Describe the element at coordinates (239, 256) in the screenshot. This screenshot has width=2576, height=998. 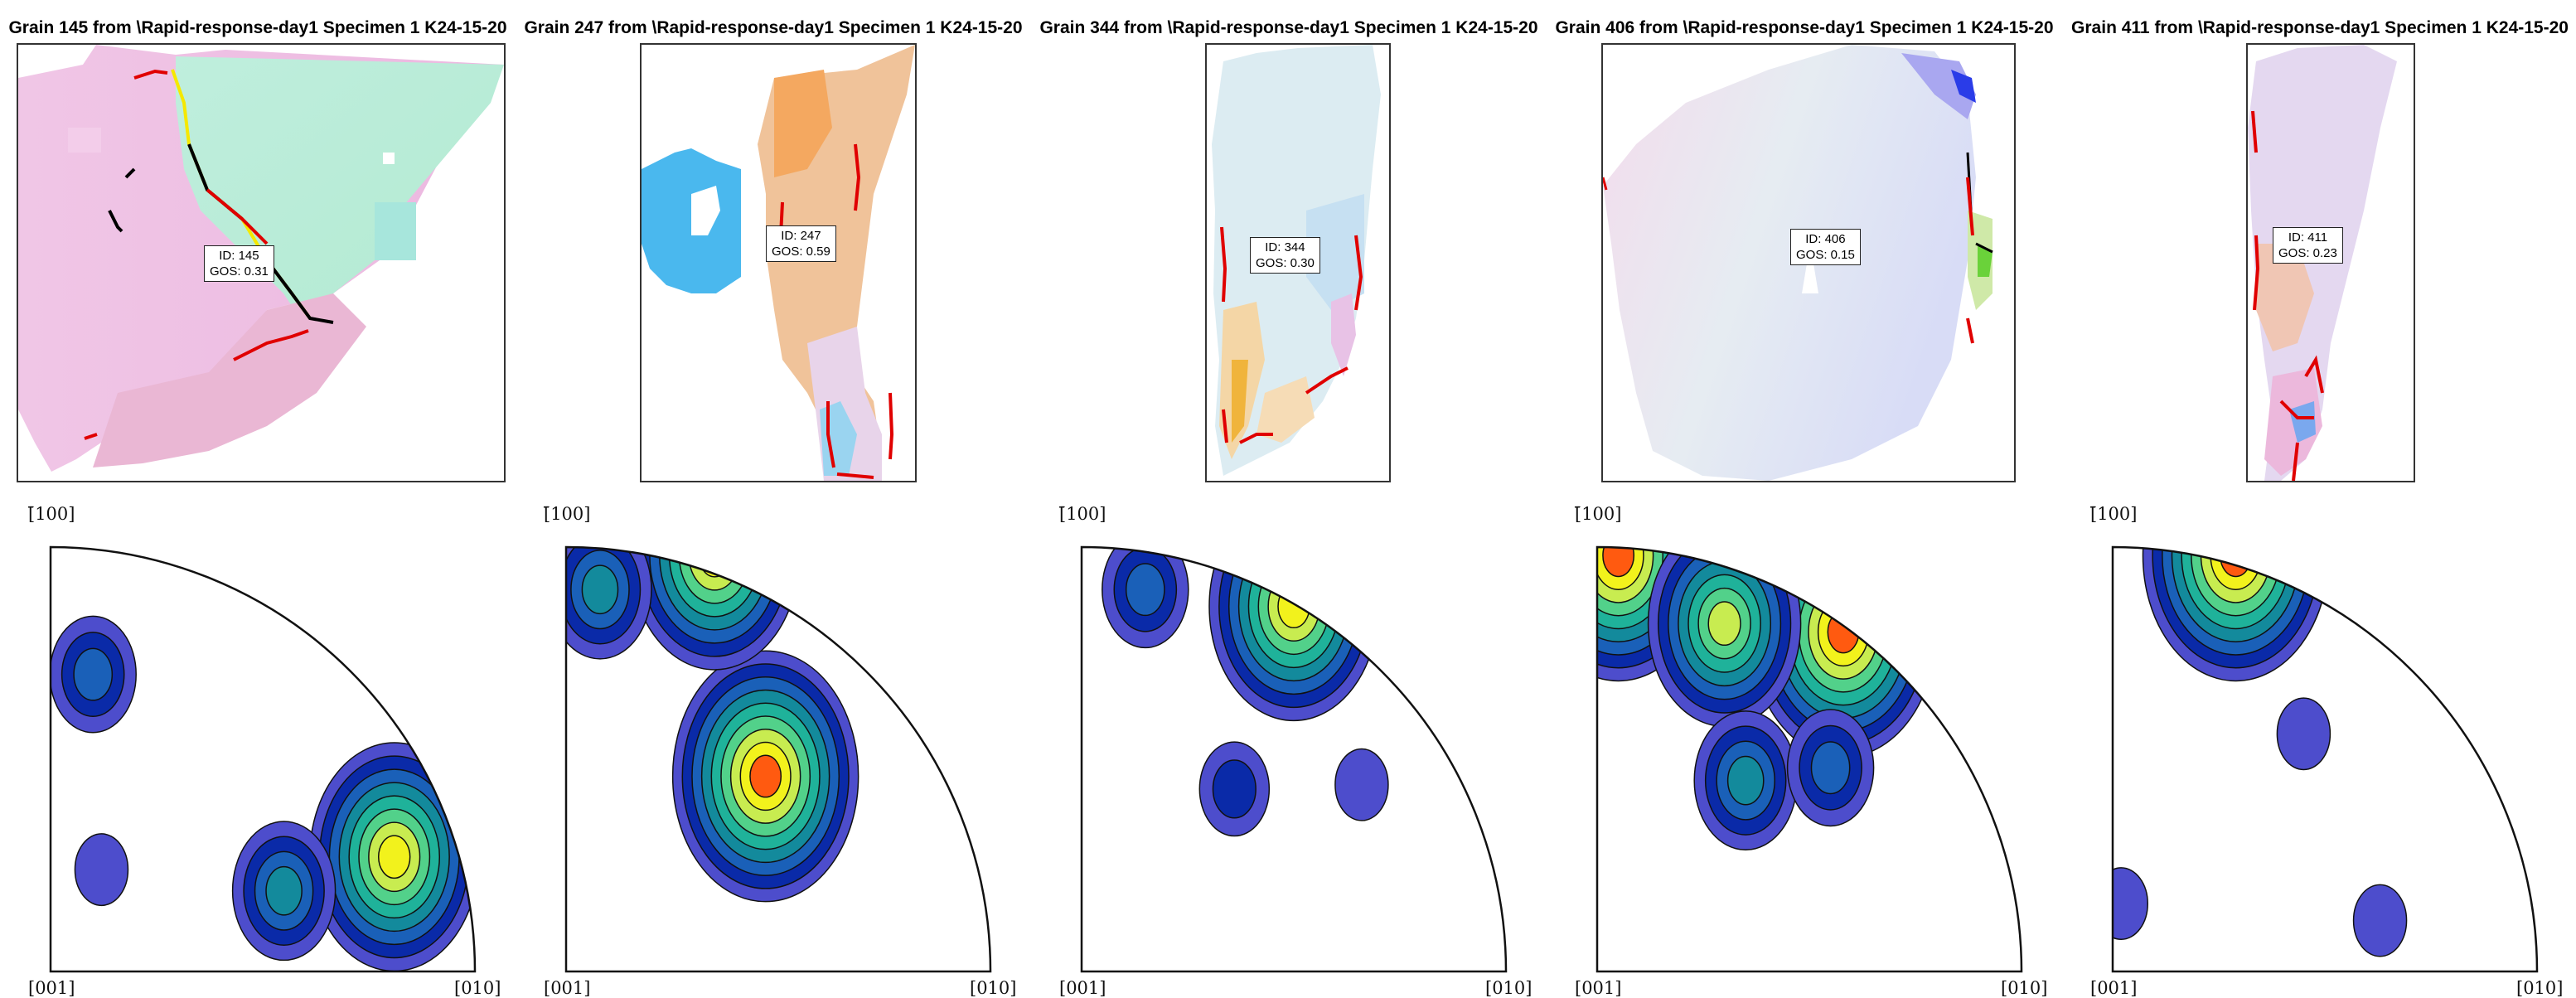
I see `grain-id-text: ID: 145` at that location.